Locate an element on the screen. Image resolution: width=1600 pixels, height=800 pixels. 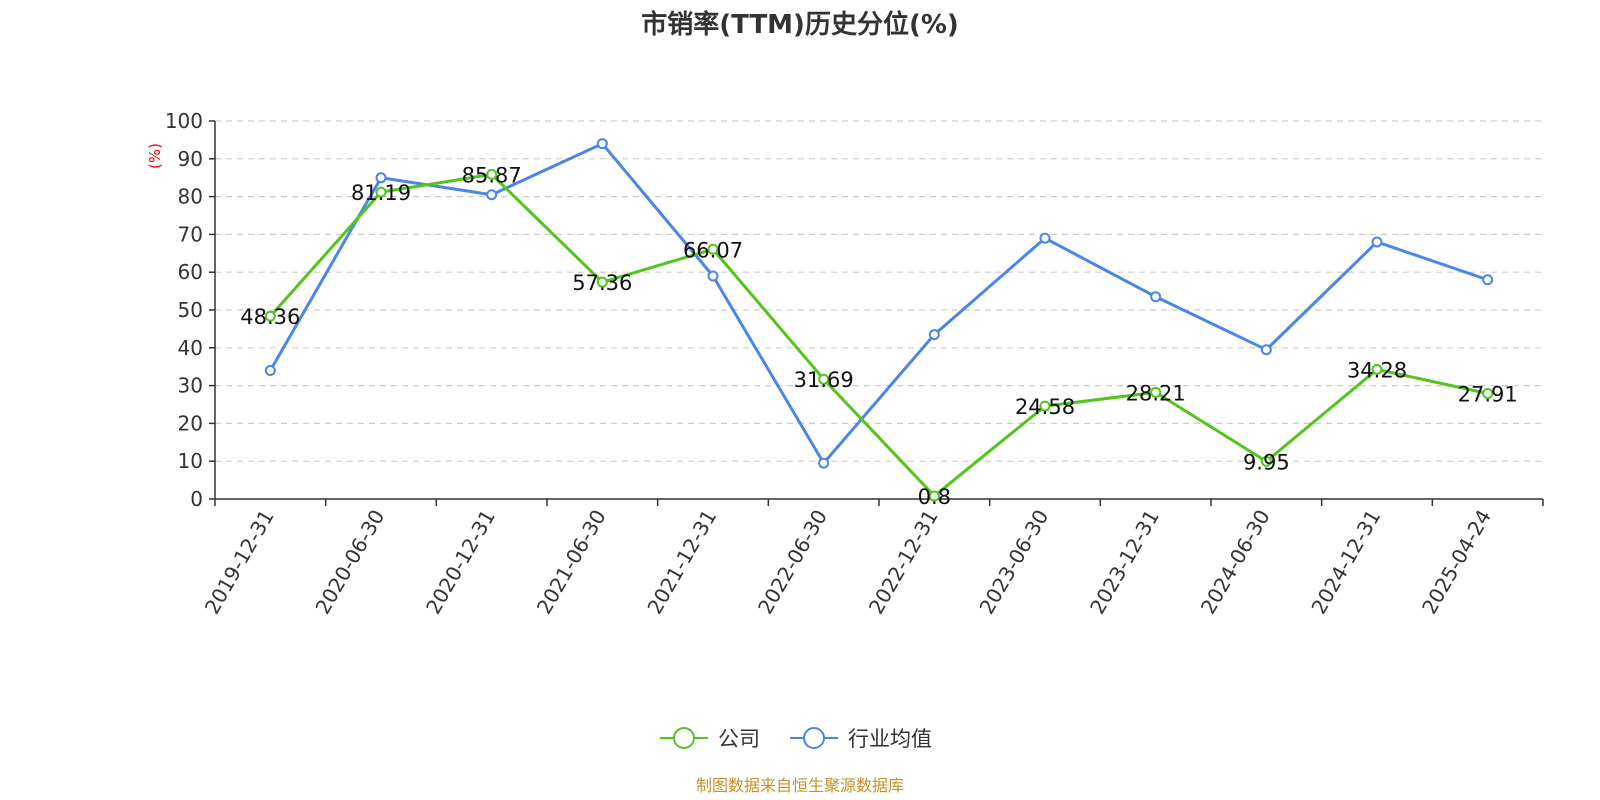
x-tick-label: 2023-06-30 is located at coordinates (1013, 562).